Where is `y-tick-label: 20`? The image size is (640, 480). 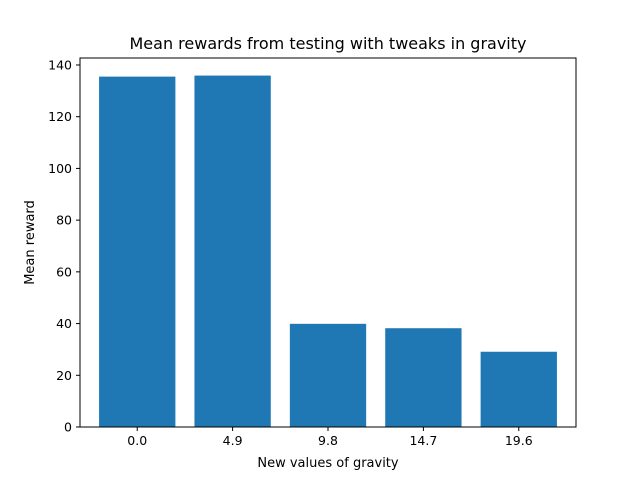
y-tick-label: 20 is located at coordinates (64, 375).